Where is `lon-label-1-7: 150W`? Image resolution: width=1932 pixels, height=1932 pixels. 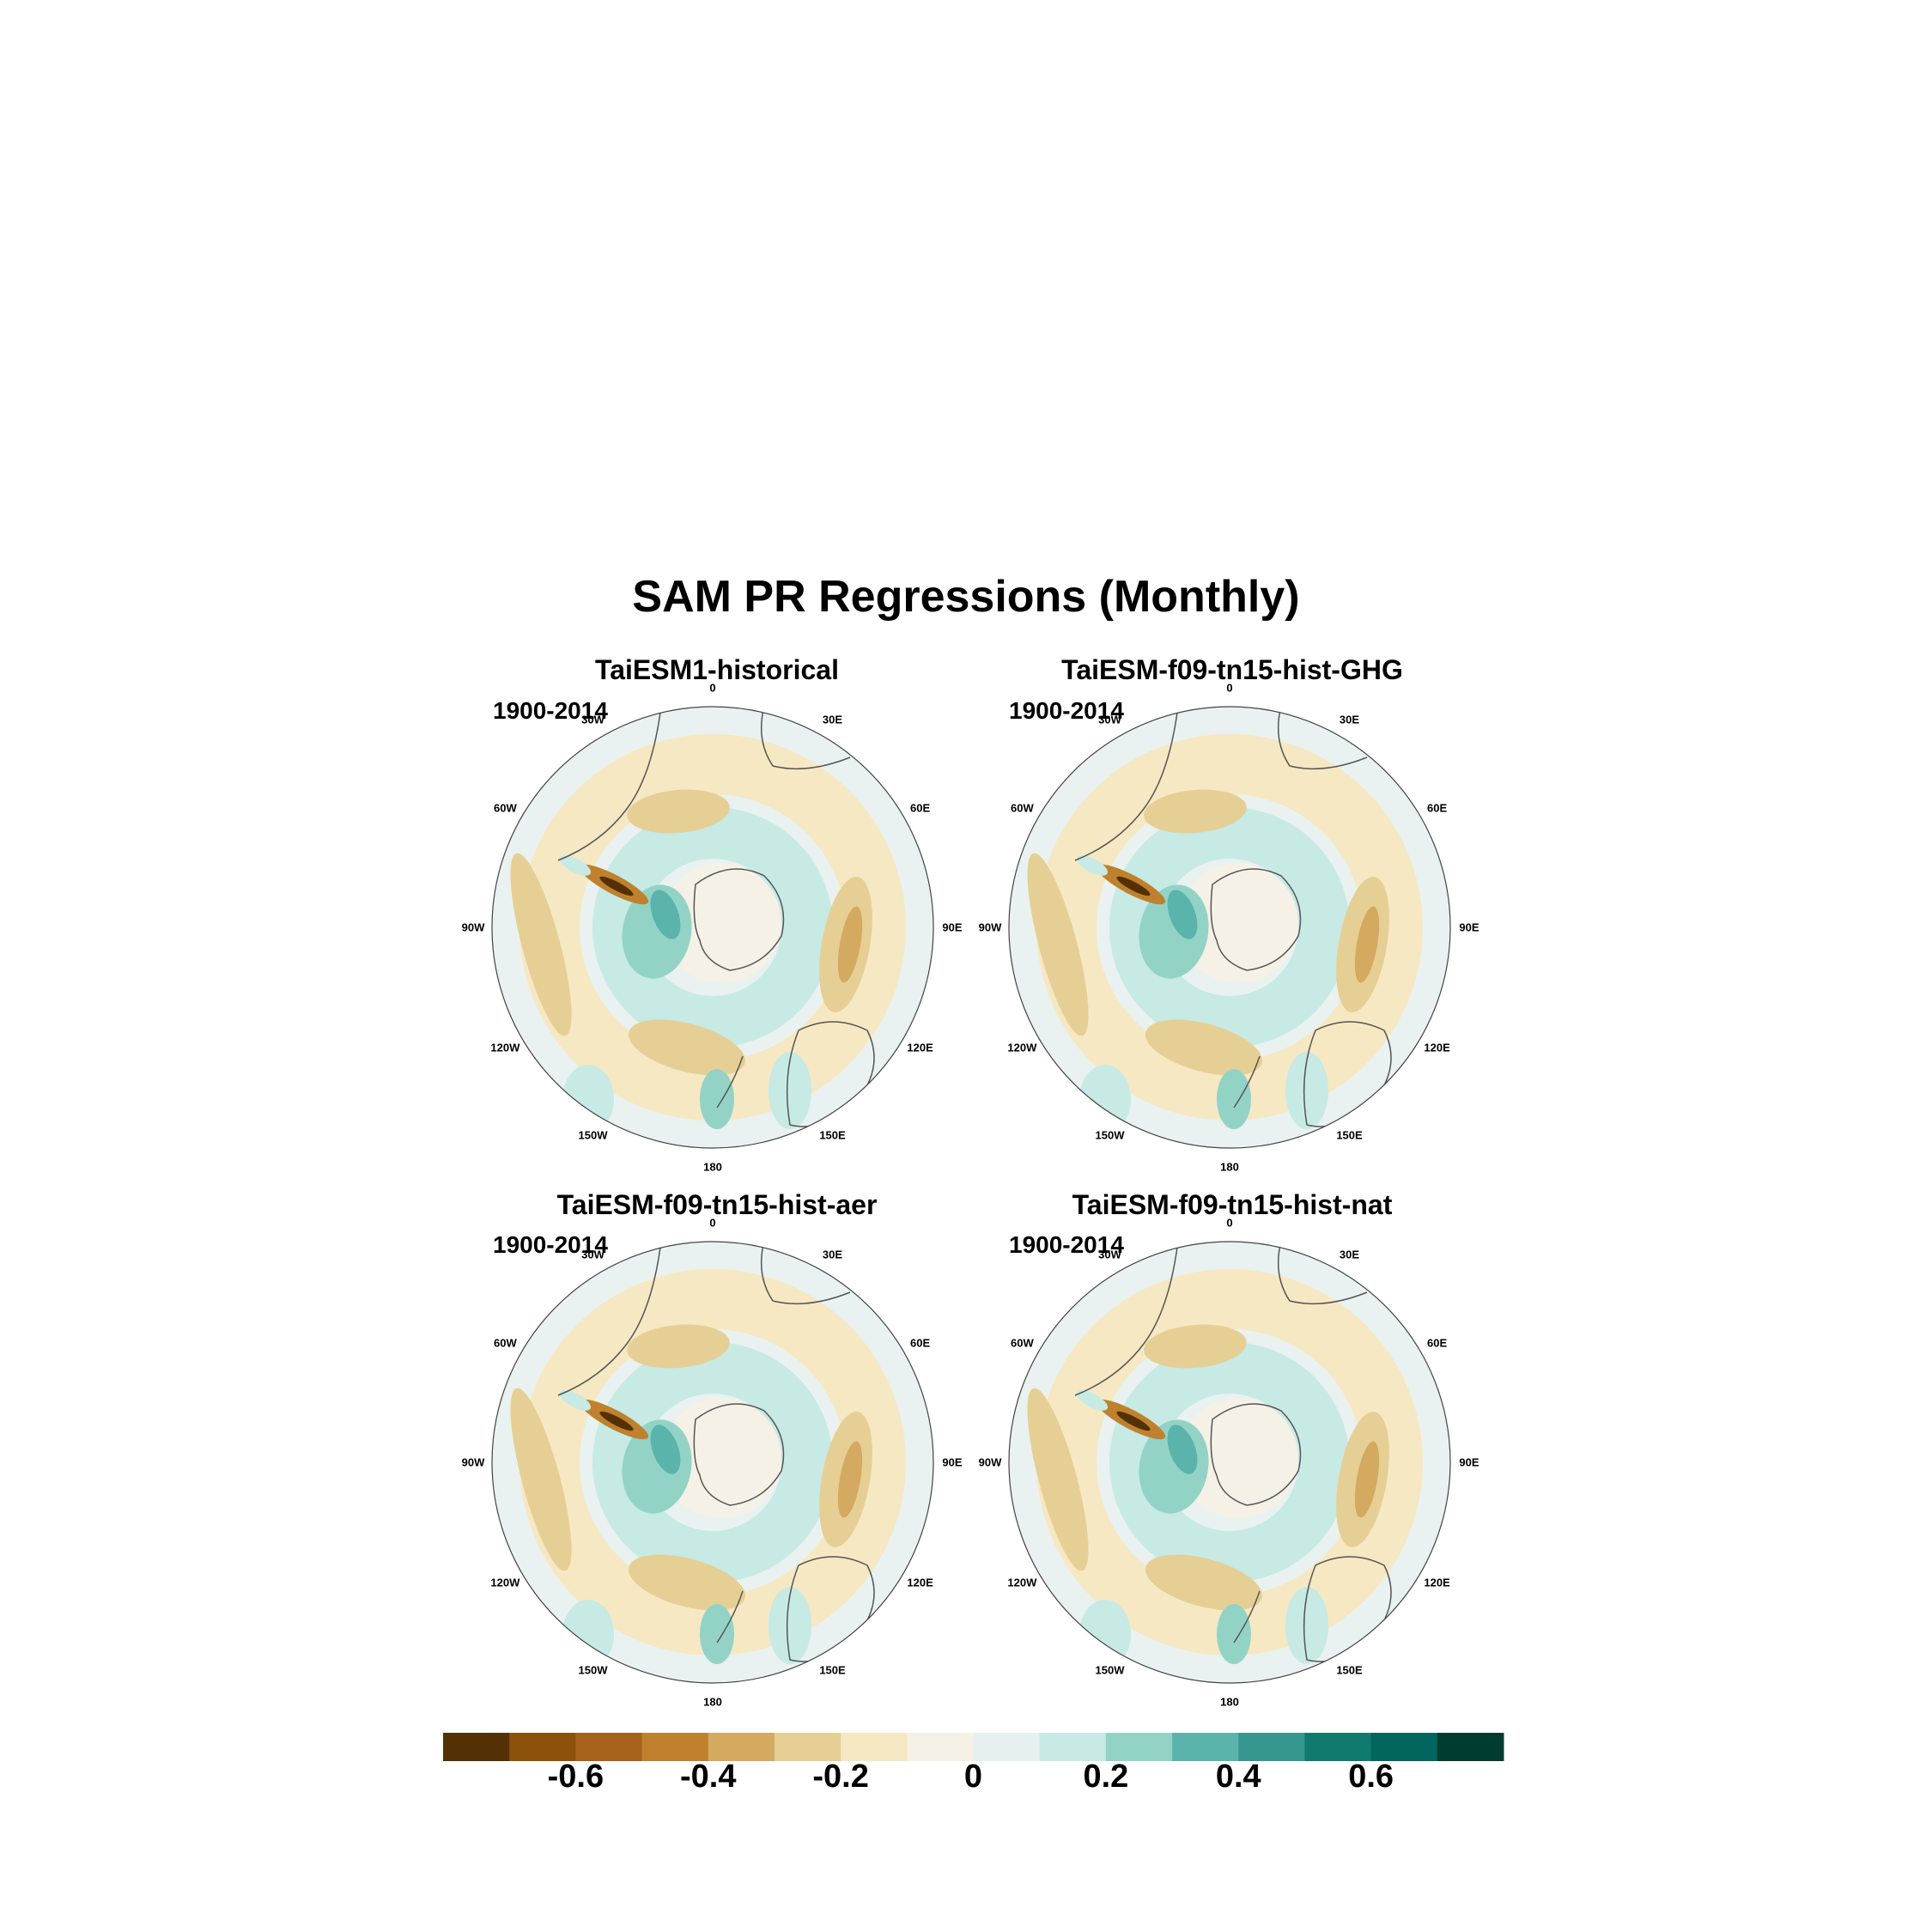
lon-label-1-7: 150W is located at coordinates (1110, 1135).